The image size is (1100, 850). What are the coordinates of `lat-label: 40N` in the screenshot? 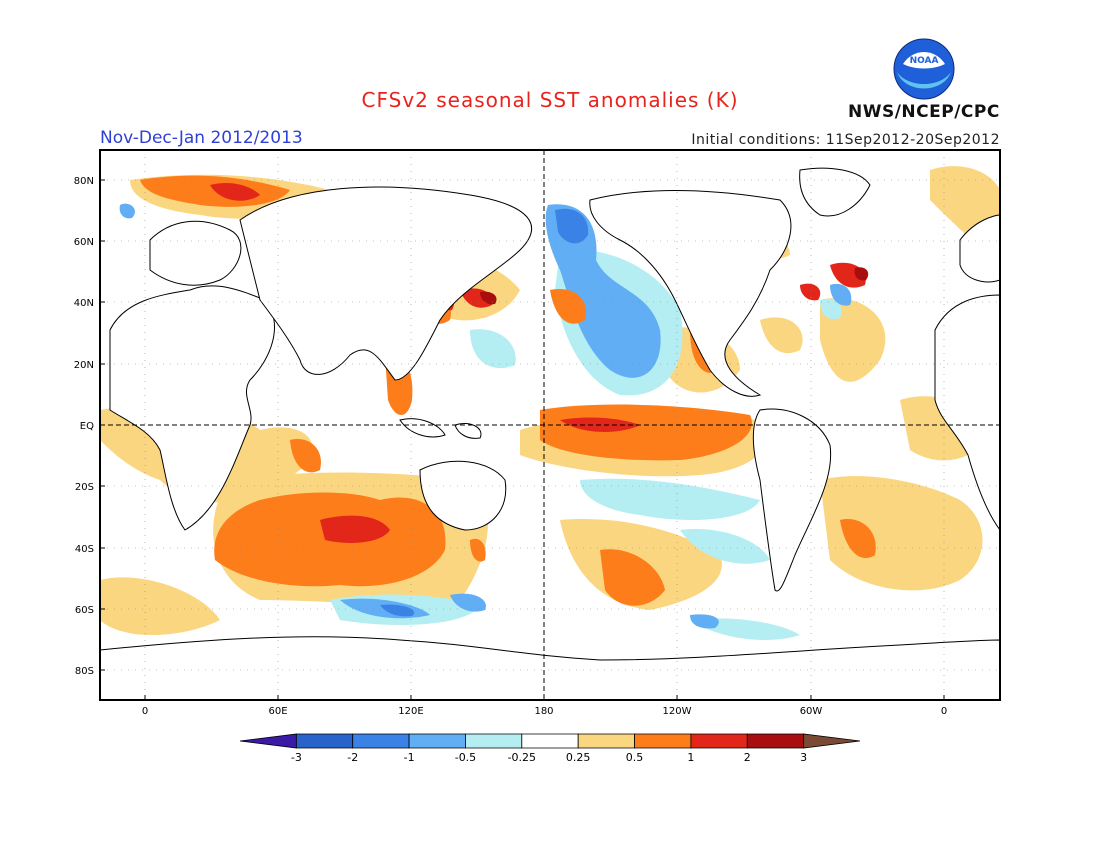 It's located at (84, 303).